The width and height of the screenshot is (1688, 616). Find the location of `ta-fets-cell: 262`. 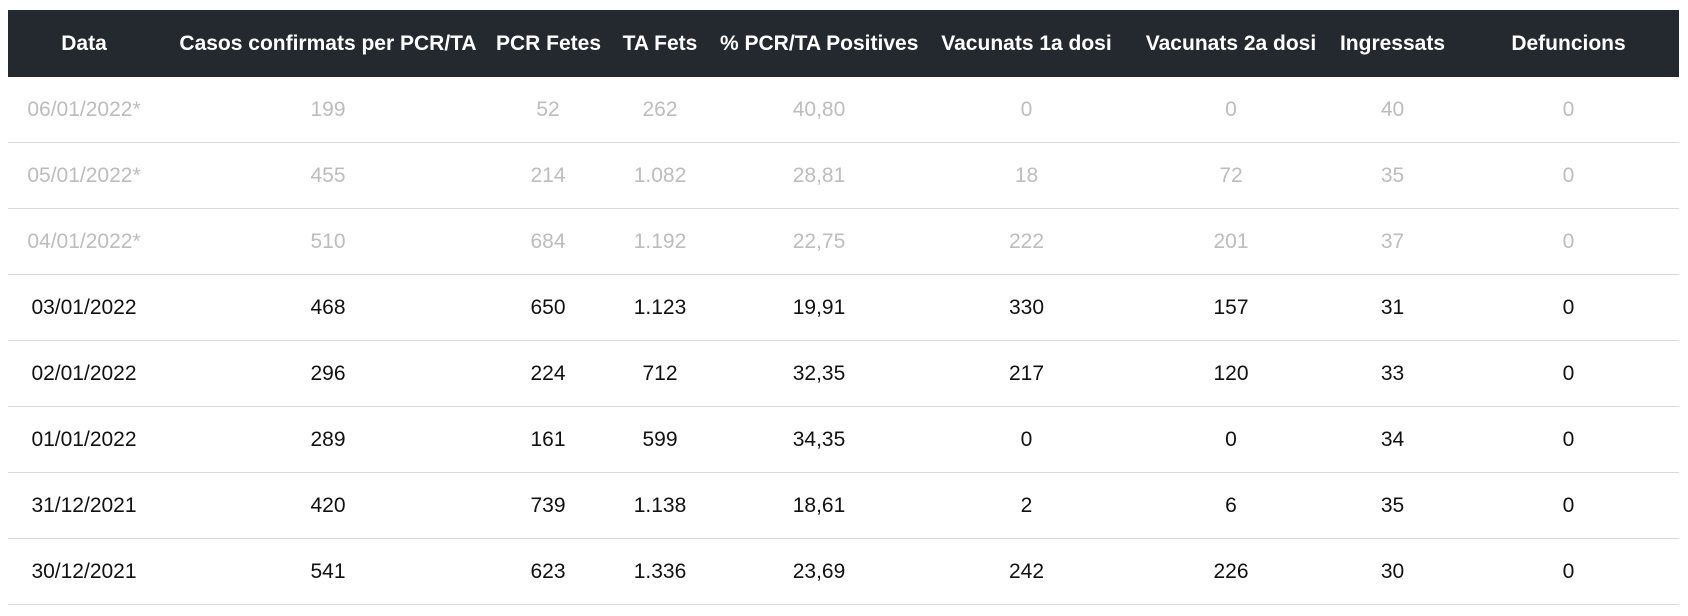

ta-fets-cell: 262 is located at coordinates (660, 110).